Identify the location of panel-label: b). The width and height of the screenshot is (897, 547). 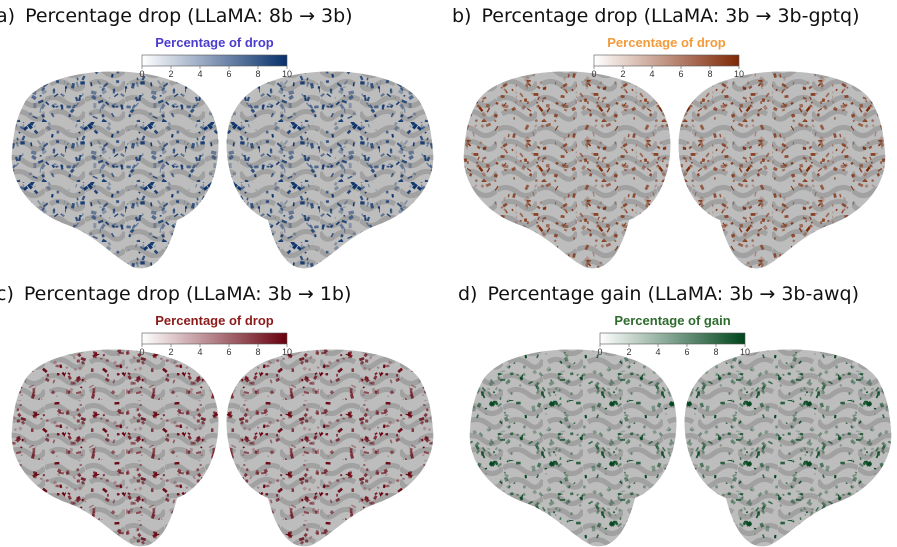
(461, 16).